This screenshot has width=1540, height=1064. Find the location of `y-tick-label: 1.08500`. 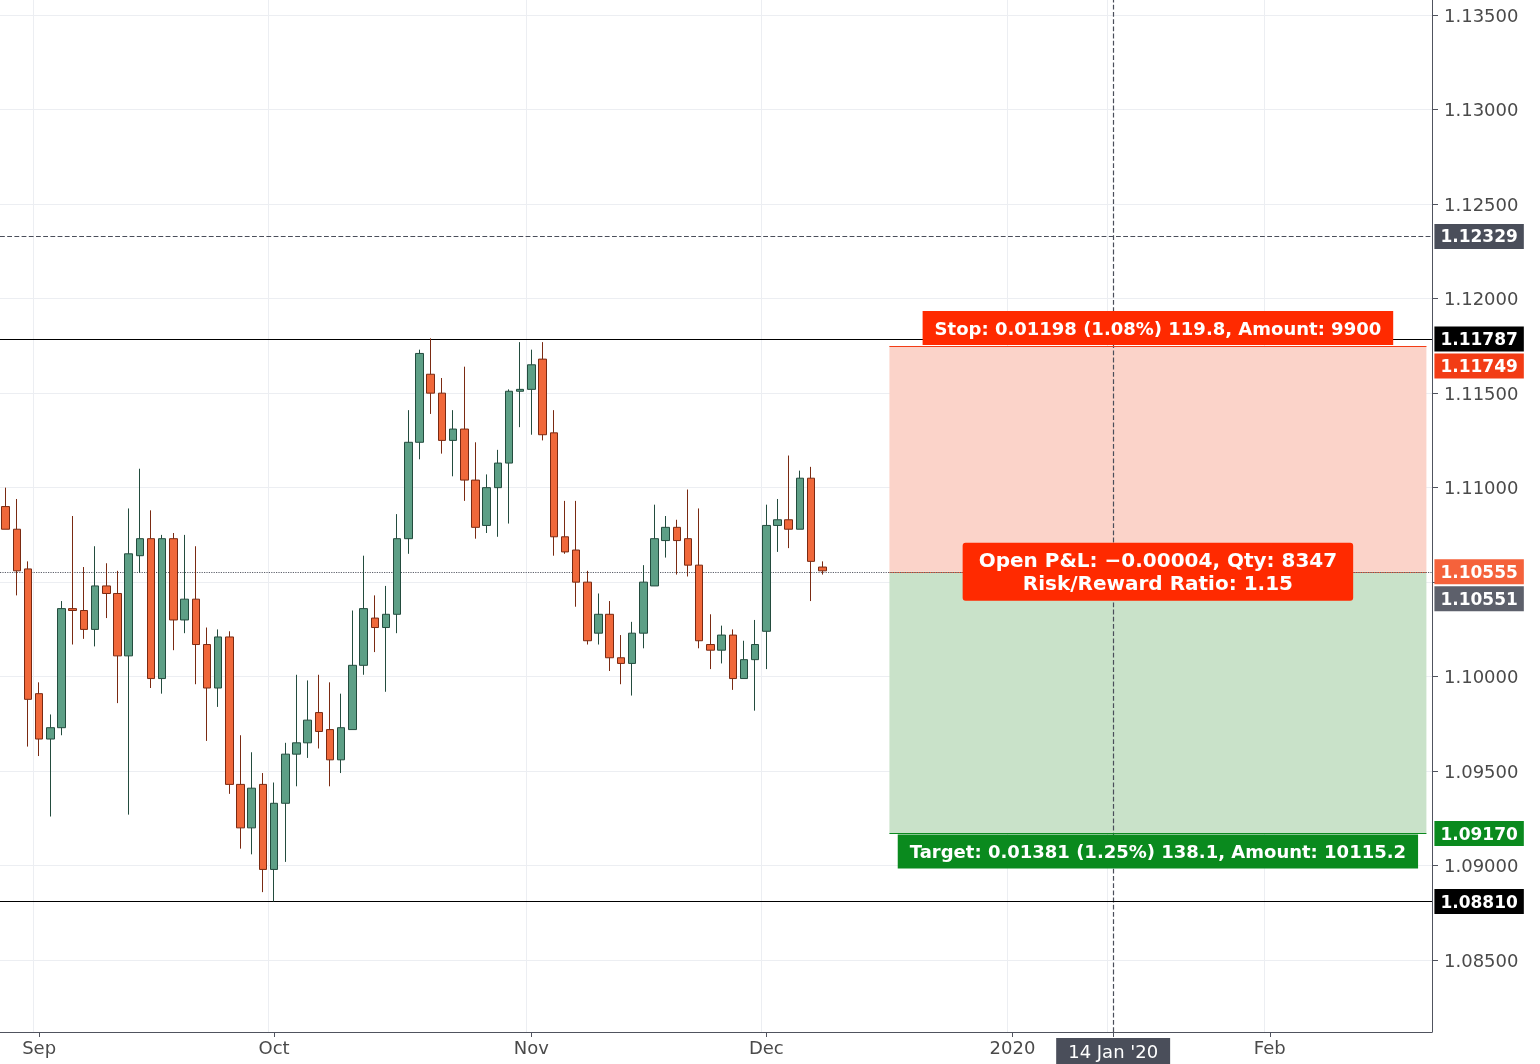

y-tick-label: 1.08500 is located at coordinates (1481, 960).